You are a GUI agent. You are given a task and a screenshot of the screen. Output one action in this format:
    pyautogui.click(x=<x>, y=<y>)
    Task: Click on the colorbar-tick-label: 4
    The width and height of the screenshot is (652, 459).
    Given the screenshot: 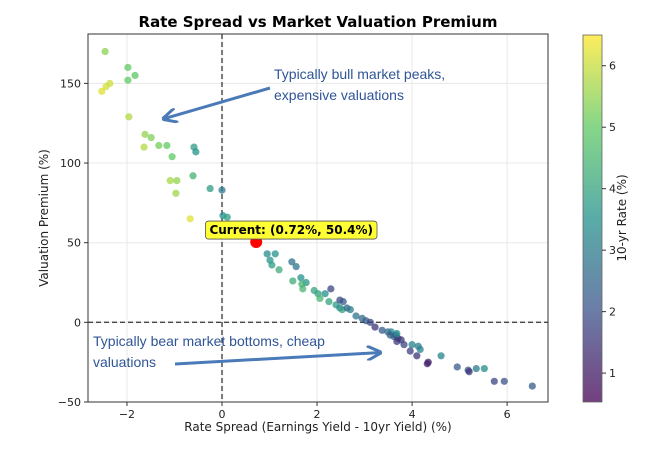 What is the action you would take?
    pyautogui.click(x=612, y=189)
    